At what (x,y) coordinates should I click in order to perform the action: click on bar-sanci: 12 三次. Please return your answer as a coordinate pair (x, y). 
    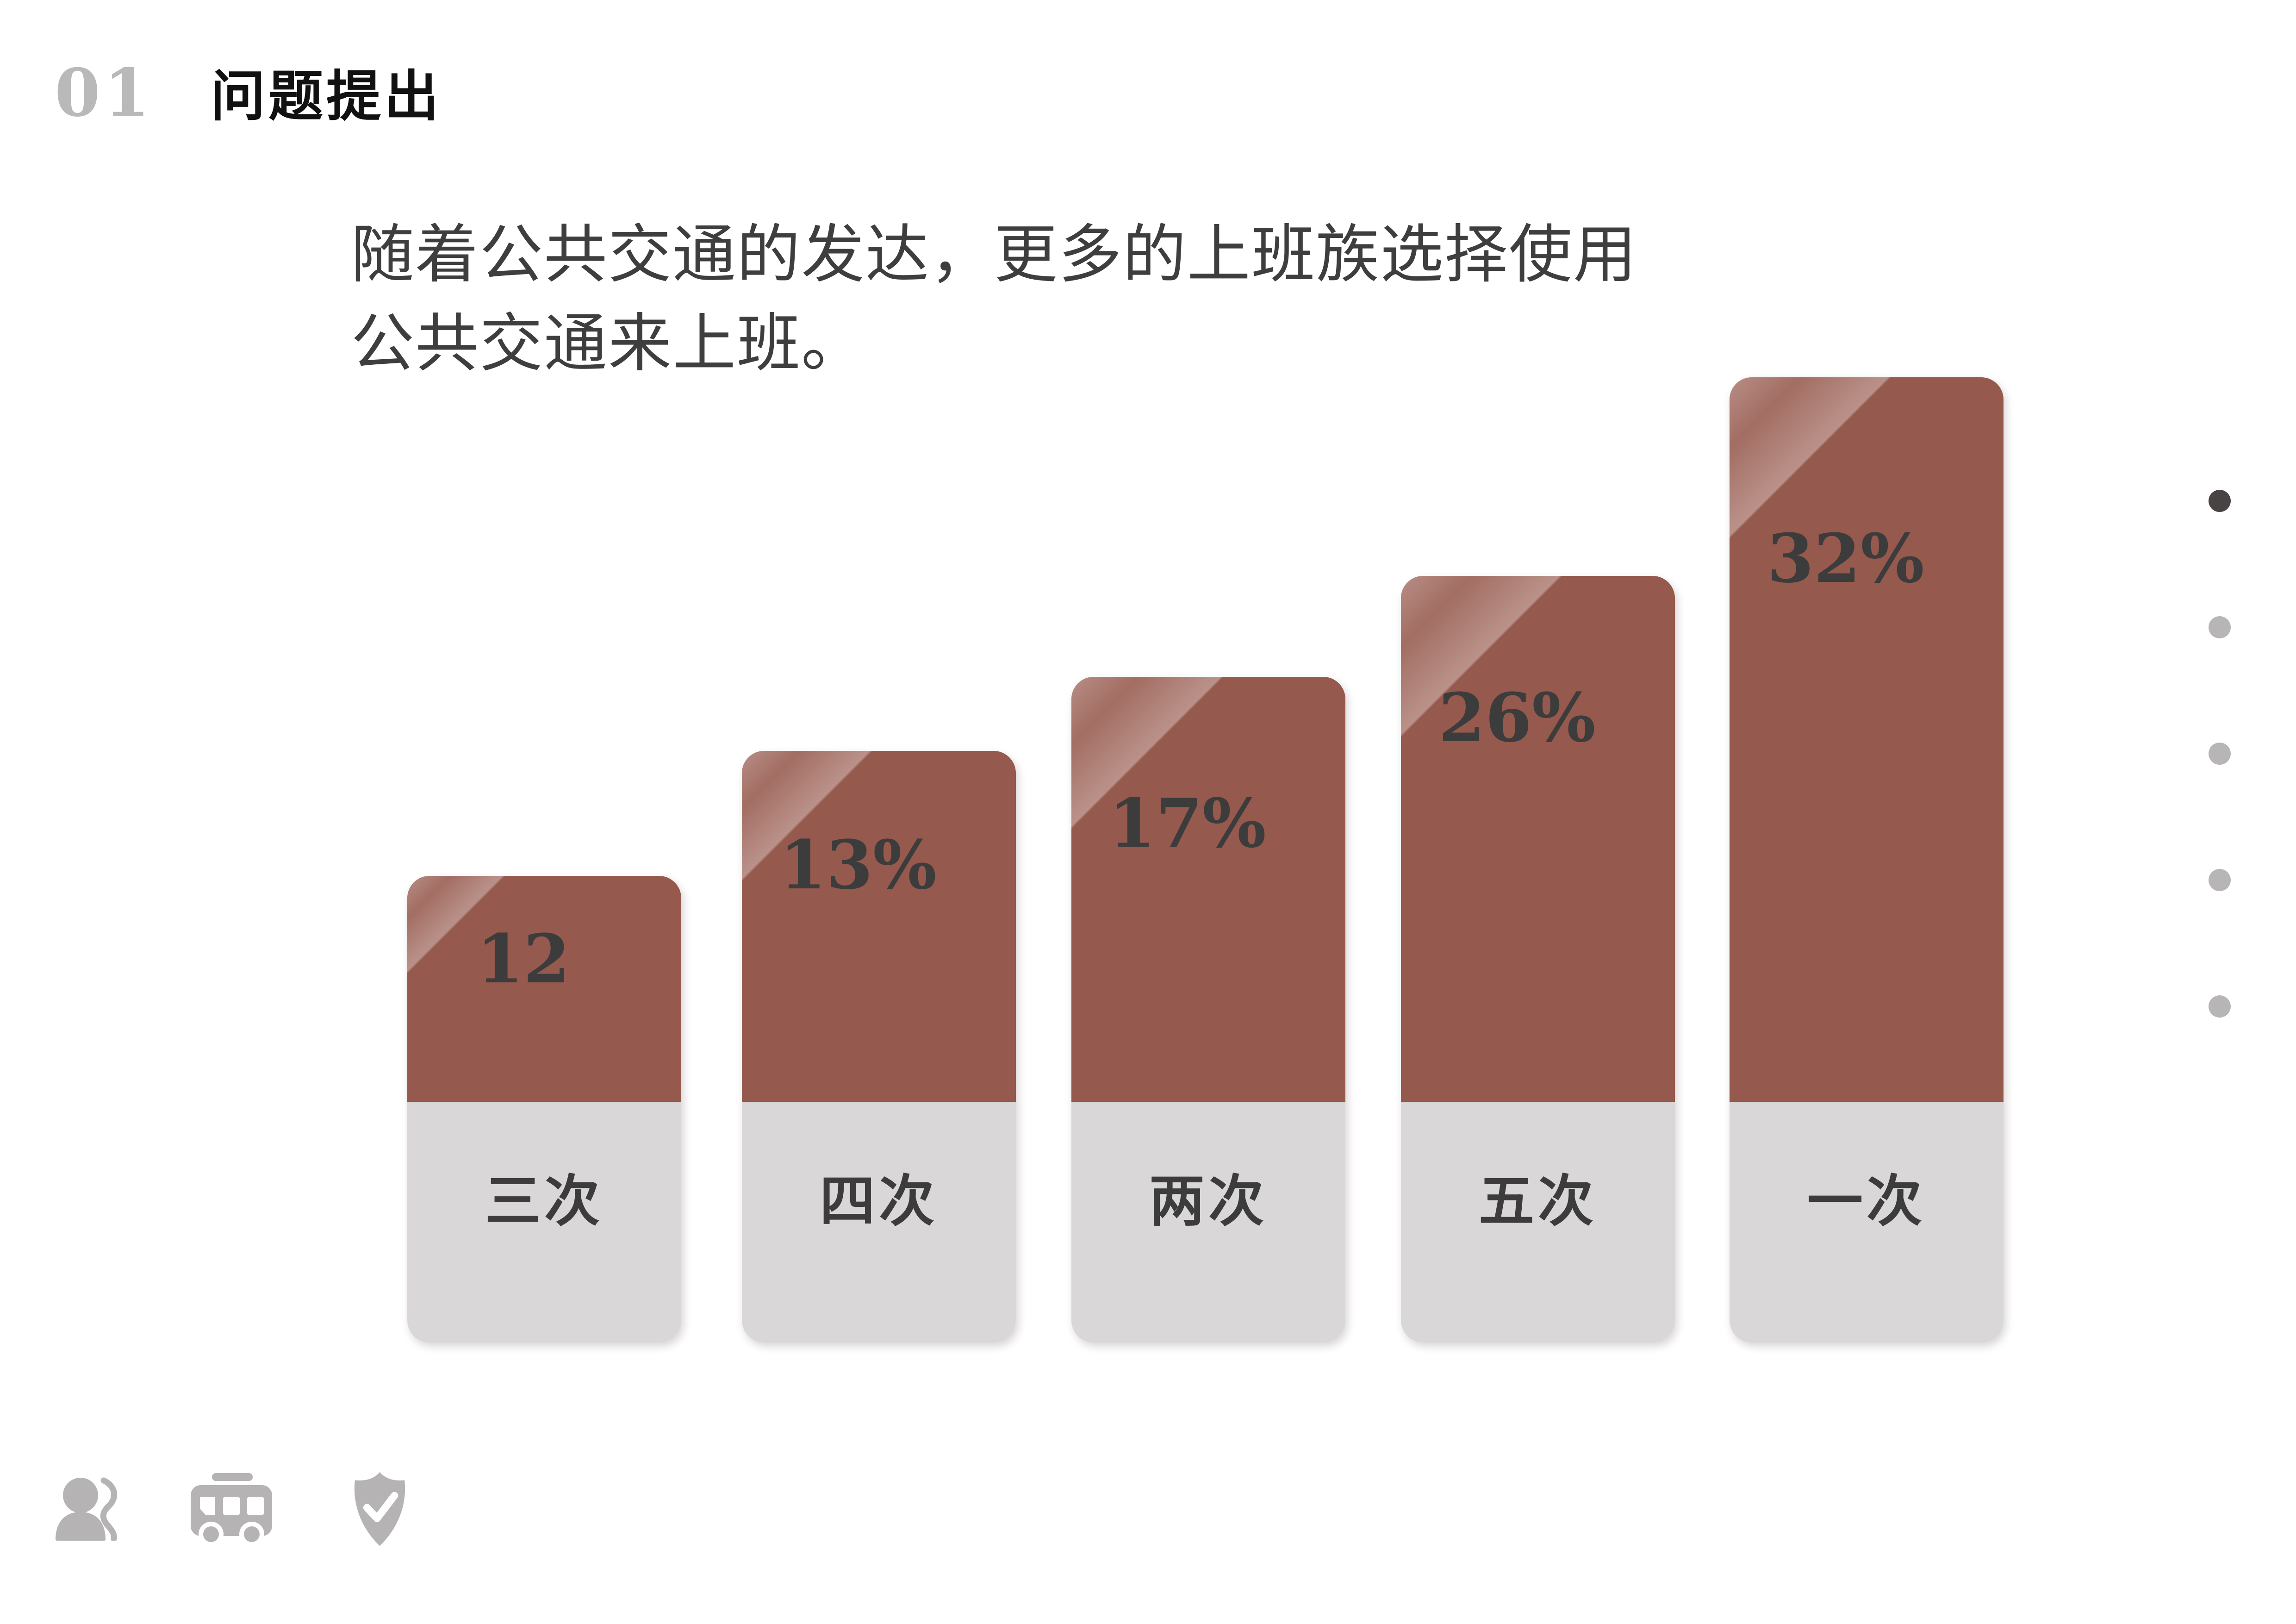
    Looking at the image, I should click on (544, 1109).